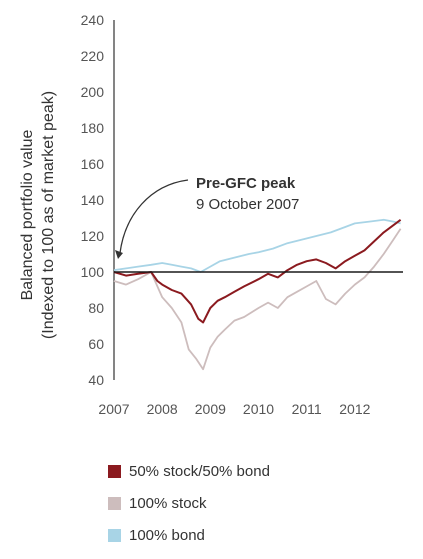 The width and height of the screenshot is (423, 559). I want to click on annotation-arrow, so click(154, 216).